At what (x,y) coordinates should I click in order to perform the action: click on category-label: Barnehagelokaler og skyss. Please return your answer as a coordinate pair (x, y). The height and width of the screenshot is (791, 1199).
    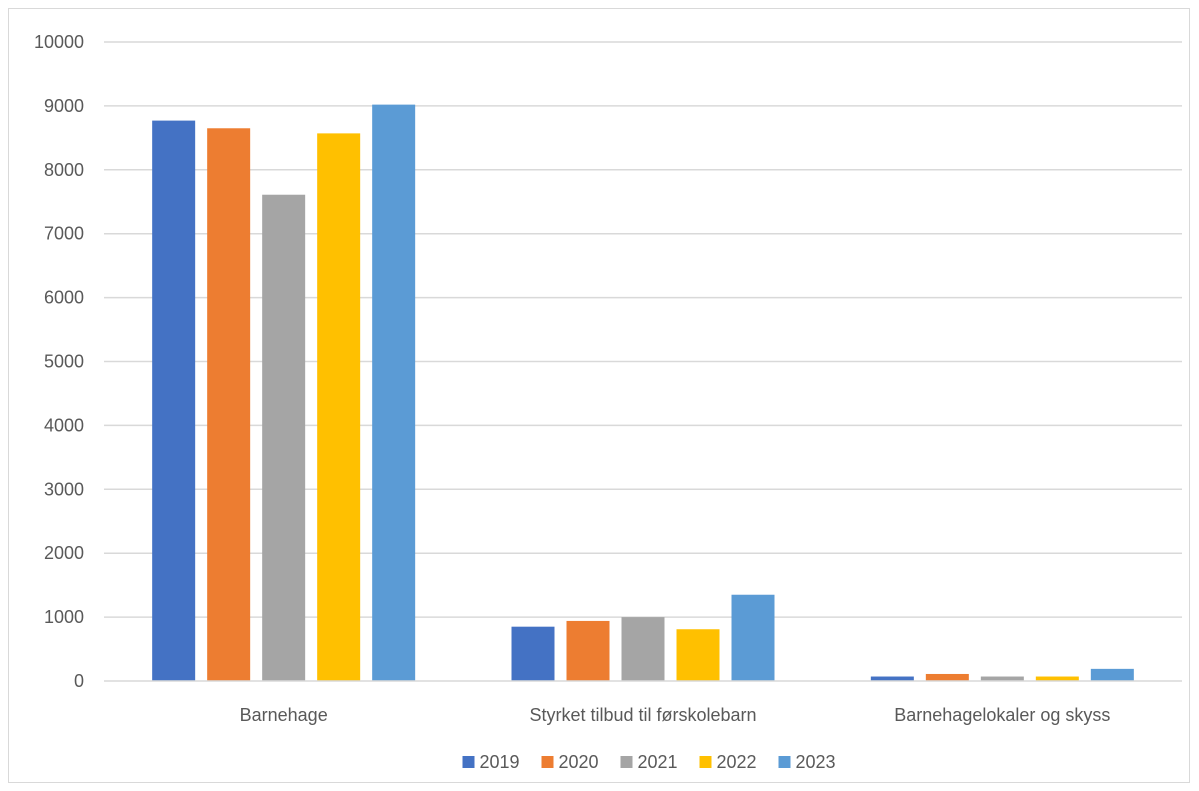
    Looking at the image, I should click on (1002, 715).